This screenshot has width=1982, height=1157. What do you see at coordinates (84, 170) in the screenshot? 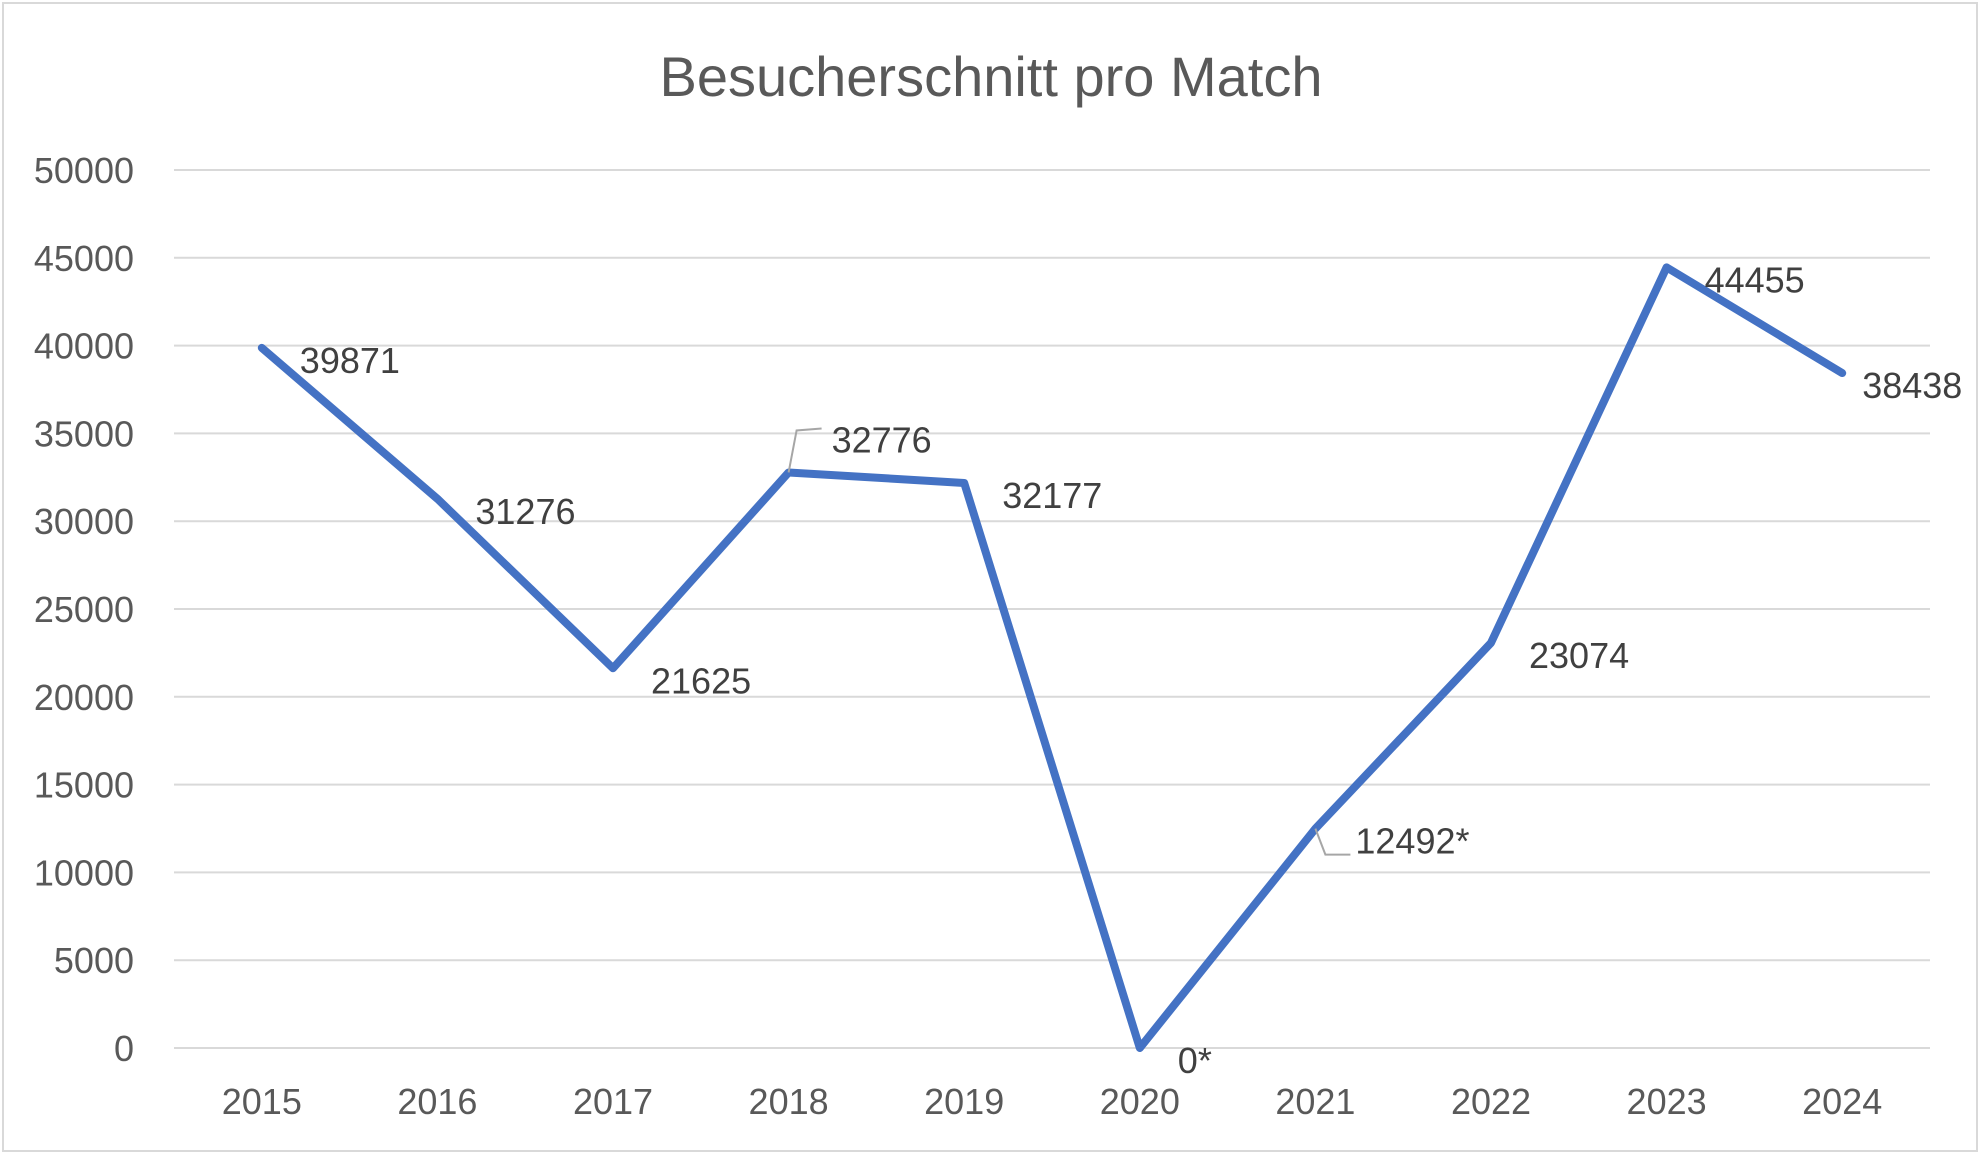
I see `y-tick-label: 50000` at bounding box center [84, 170].